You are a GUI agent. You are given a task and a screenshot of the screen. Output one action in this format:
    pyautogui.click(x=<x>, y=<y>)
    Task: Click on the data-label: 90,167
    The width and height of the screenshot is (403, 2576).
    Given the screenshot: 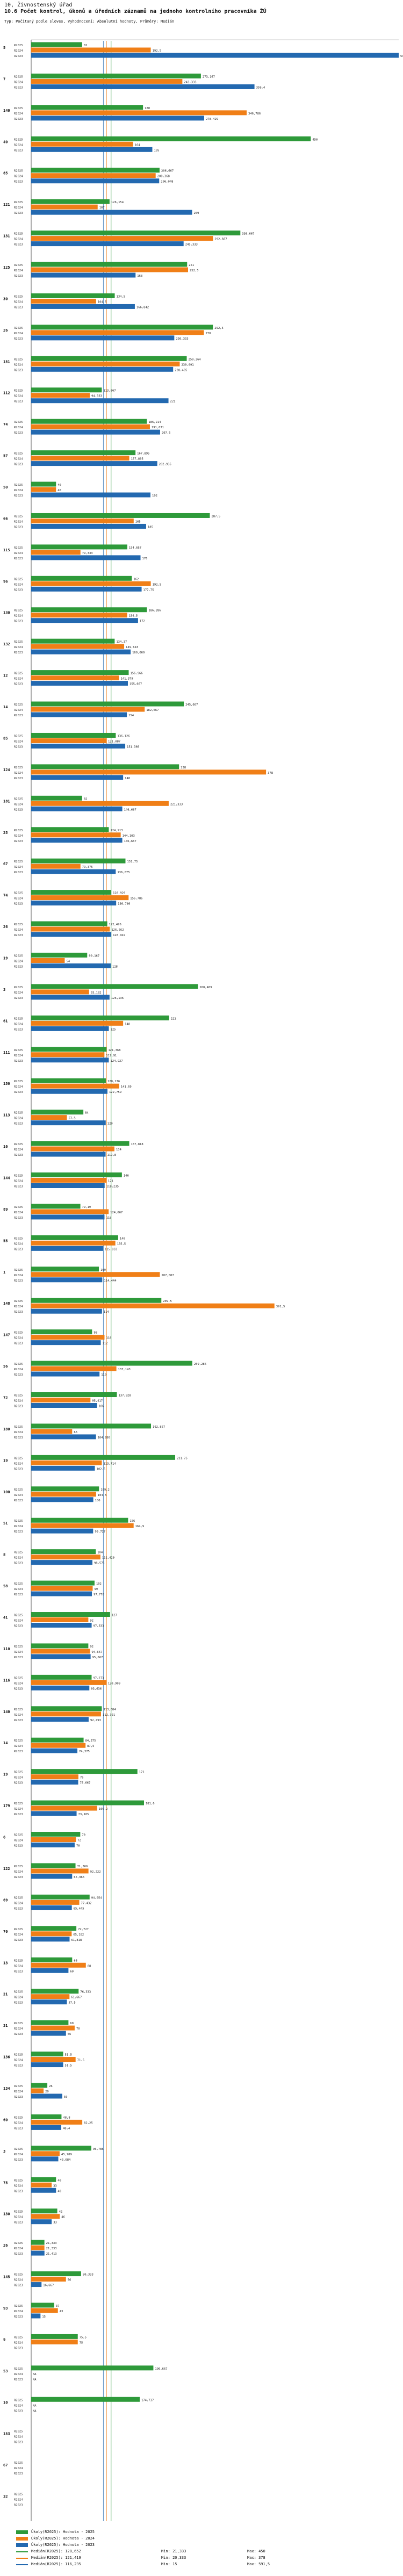 What is the action you would take?
    pyautogui.click(x=94, y=956)
    